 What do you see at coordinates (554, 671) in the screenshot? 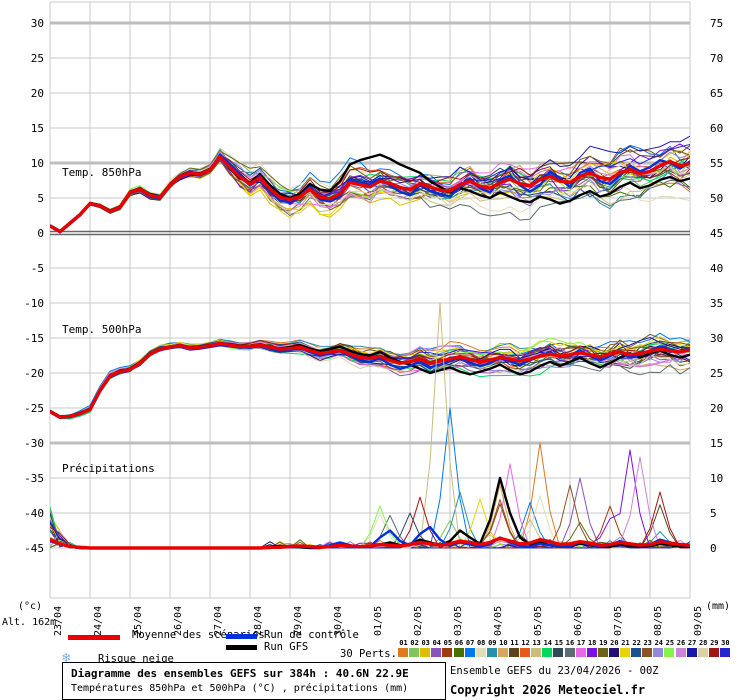
I see `run-info: Ensemble GEFS du 23/04/2026 - 00Z` at bounding box center [554, 671].